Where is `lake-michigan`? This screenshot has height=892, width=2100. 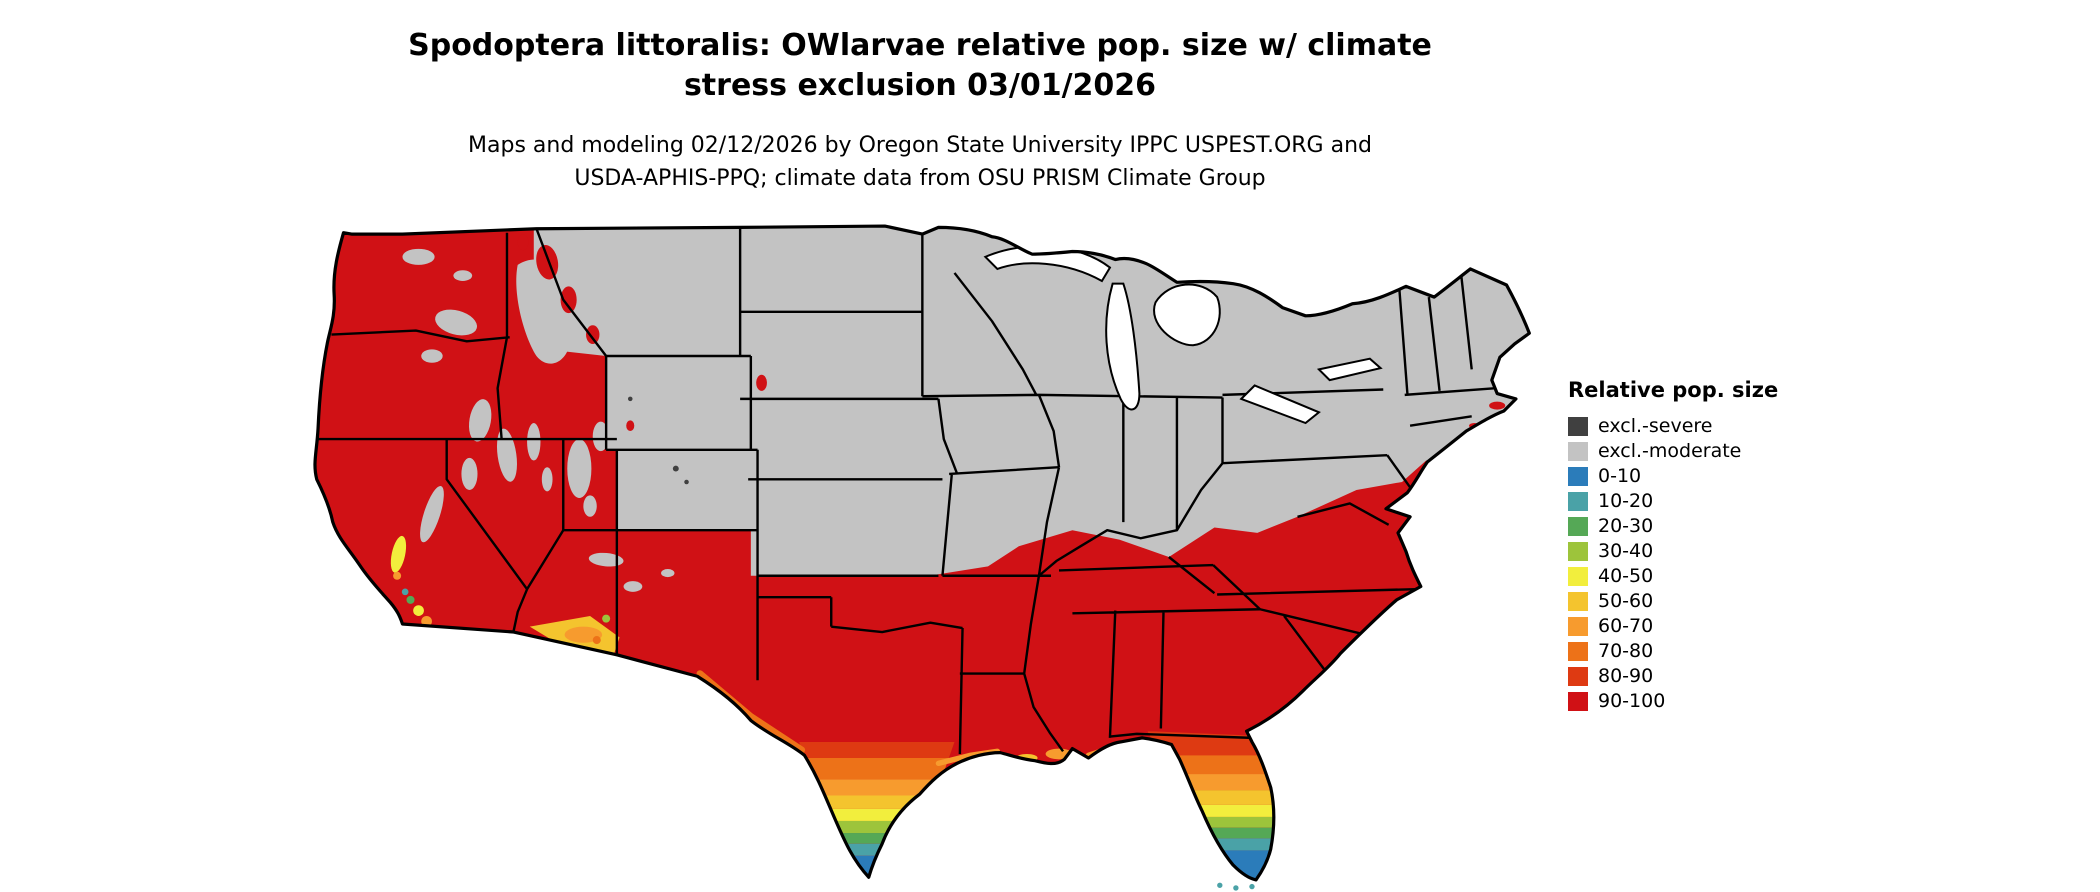 lake-michigan is located at coordinates (1123, 346).